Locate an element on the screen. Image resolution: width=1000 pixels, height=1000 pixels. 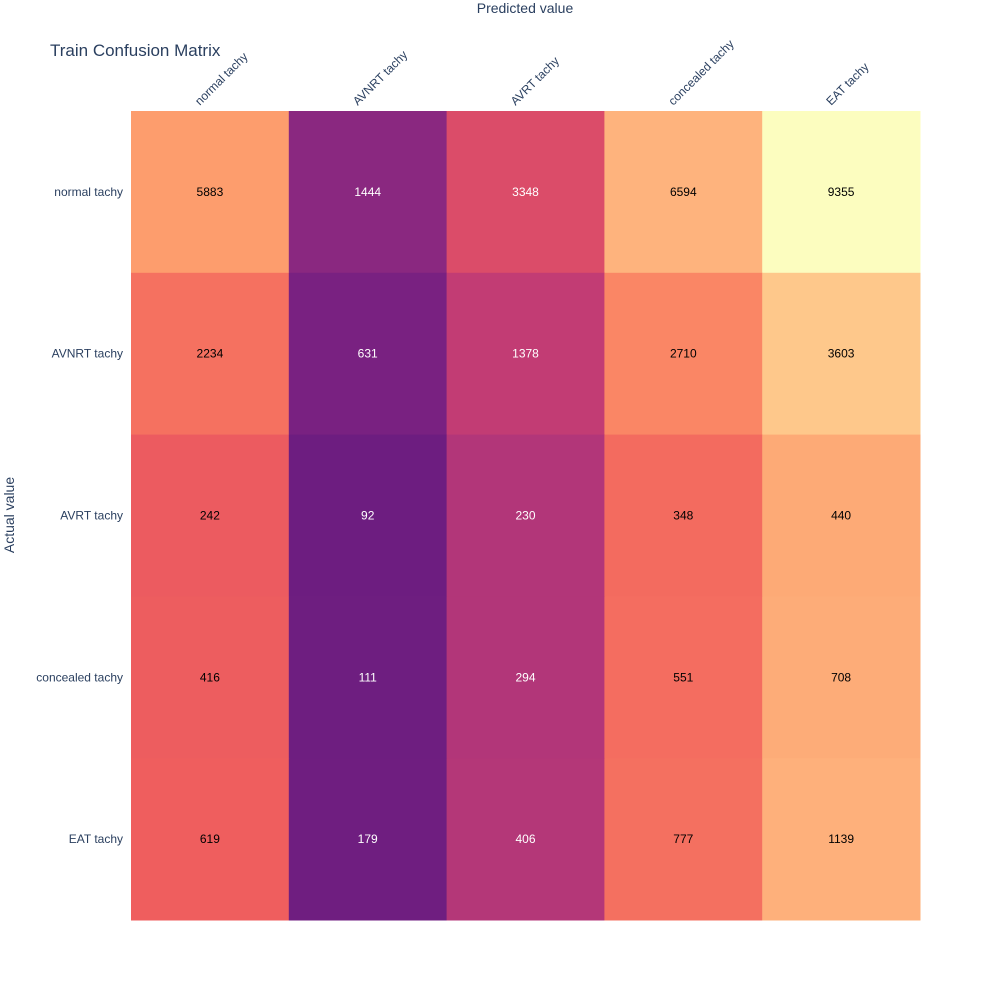
x-tick-label: AVNRT tachy is located at coordinates (380, 78).